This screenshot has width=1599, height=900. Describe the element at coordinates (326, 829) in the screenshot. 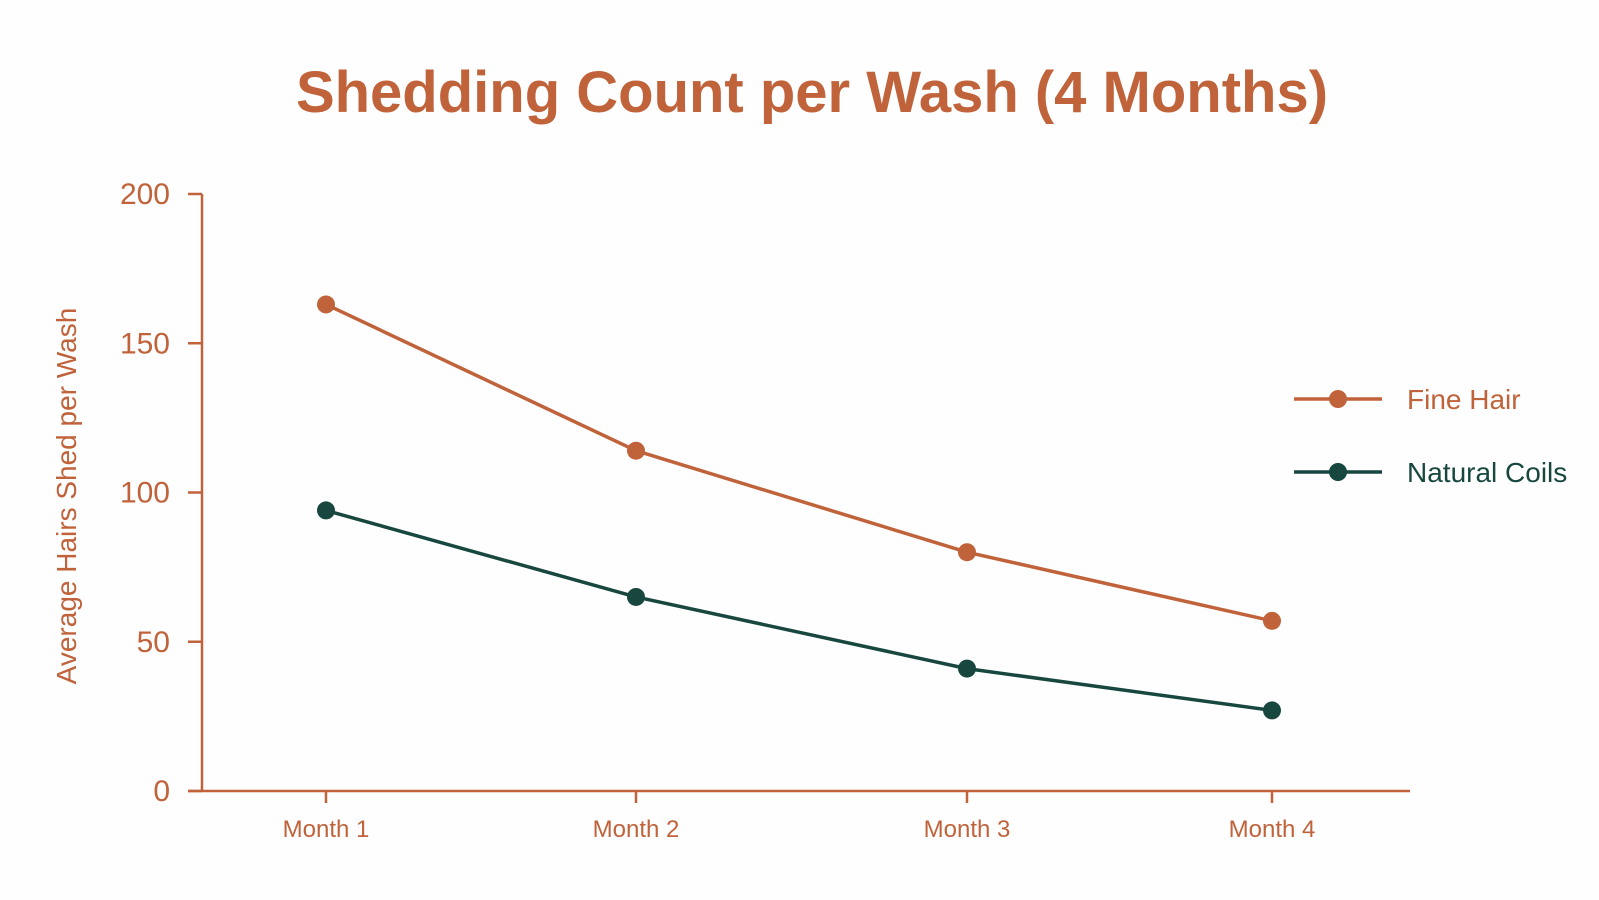

I see `x-tick-label: Month 1` at that location.